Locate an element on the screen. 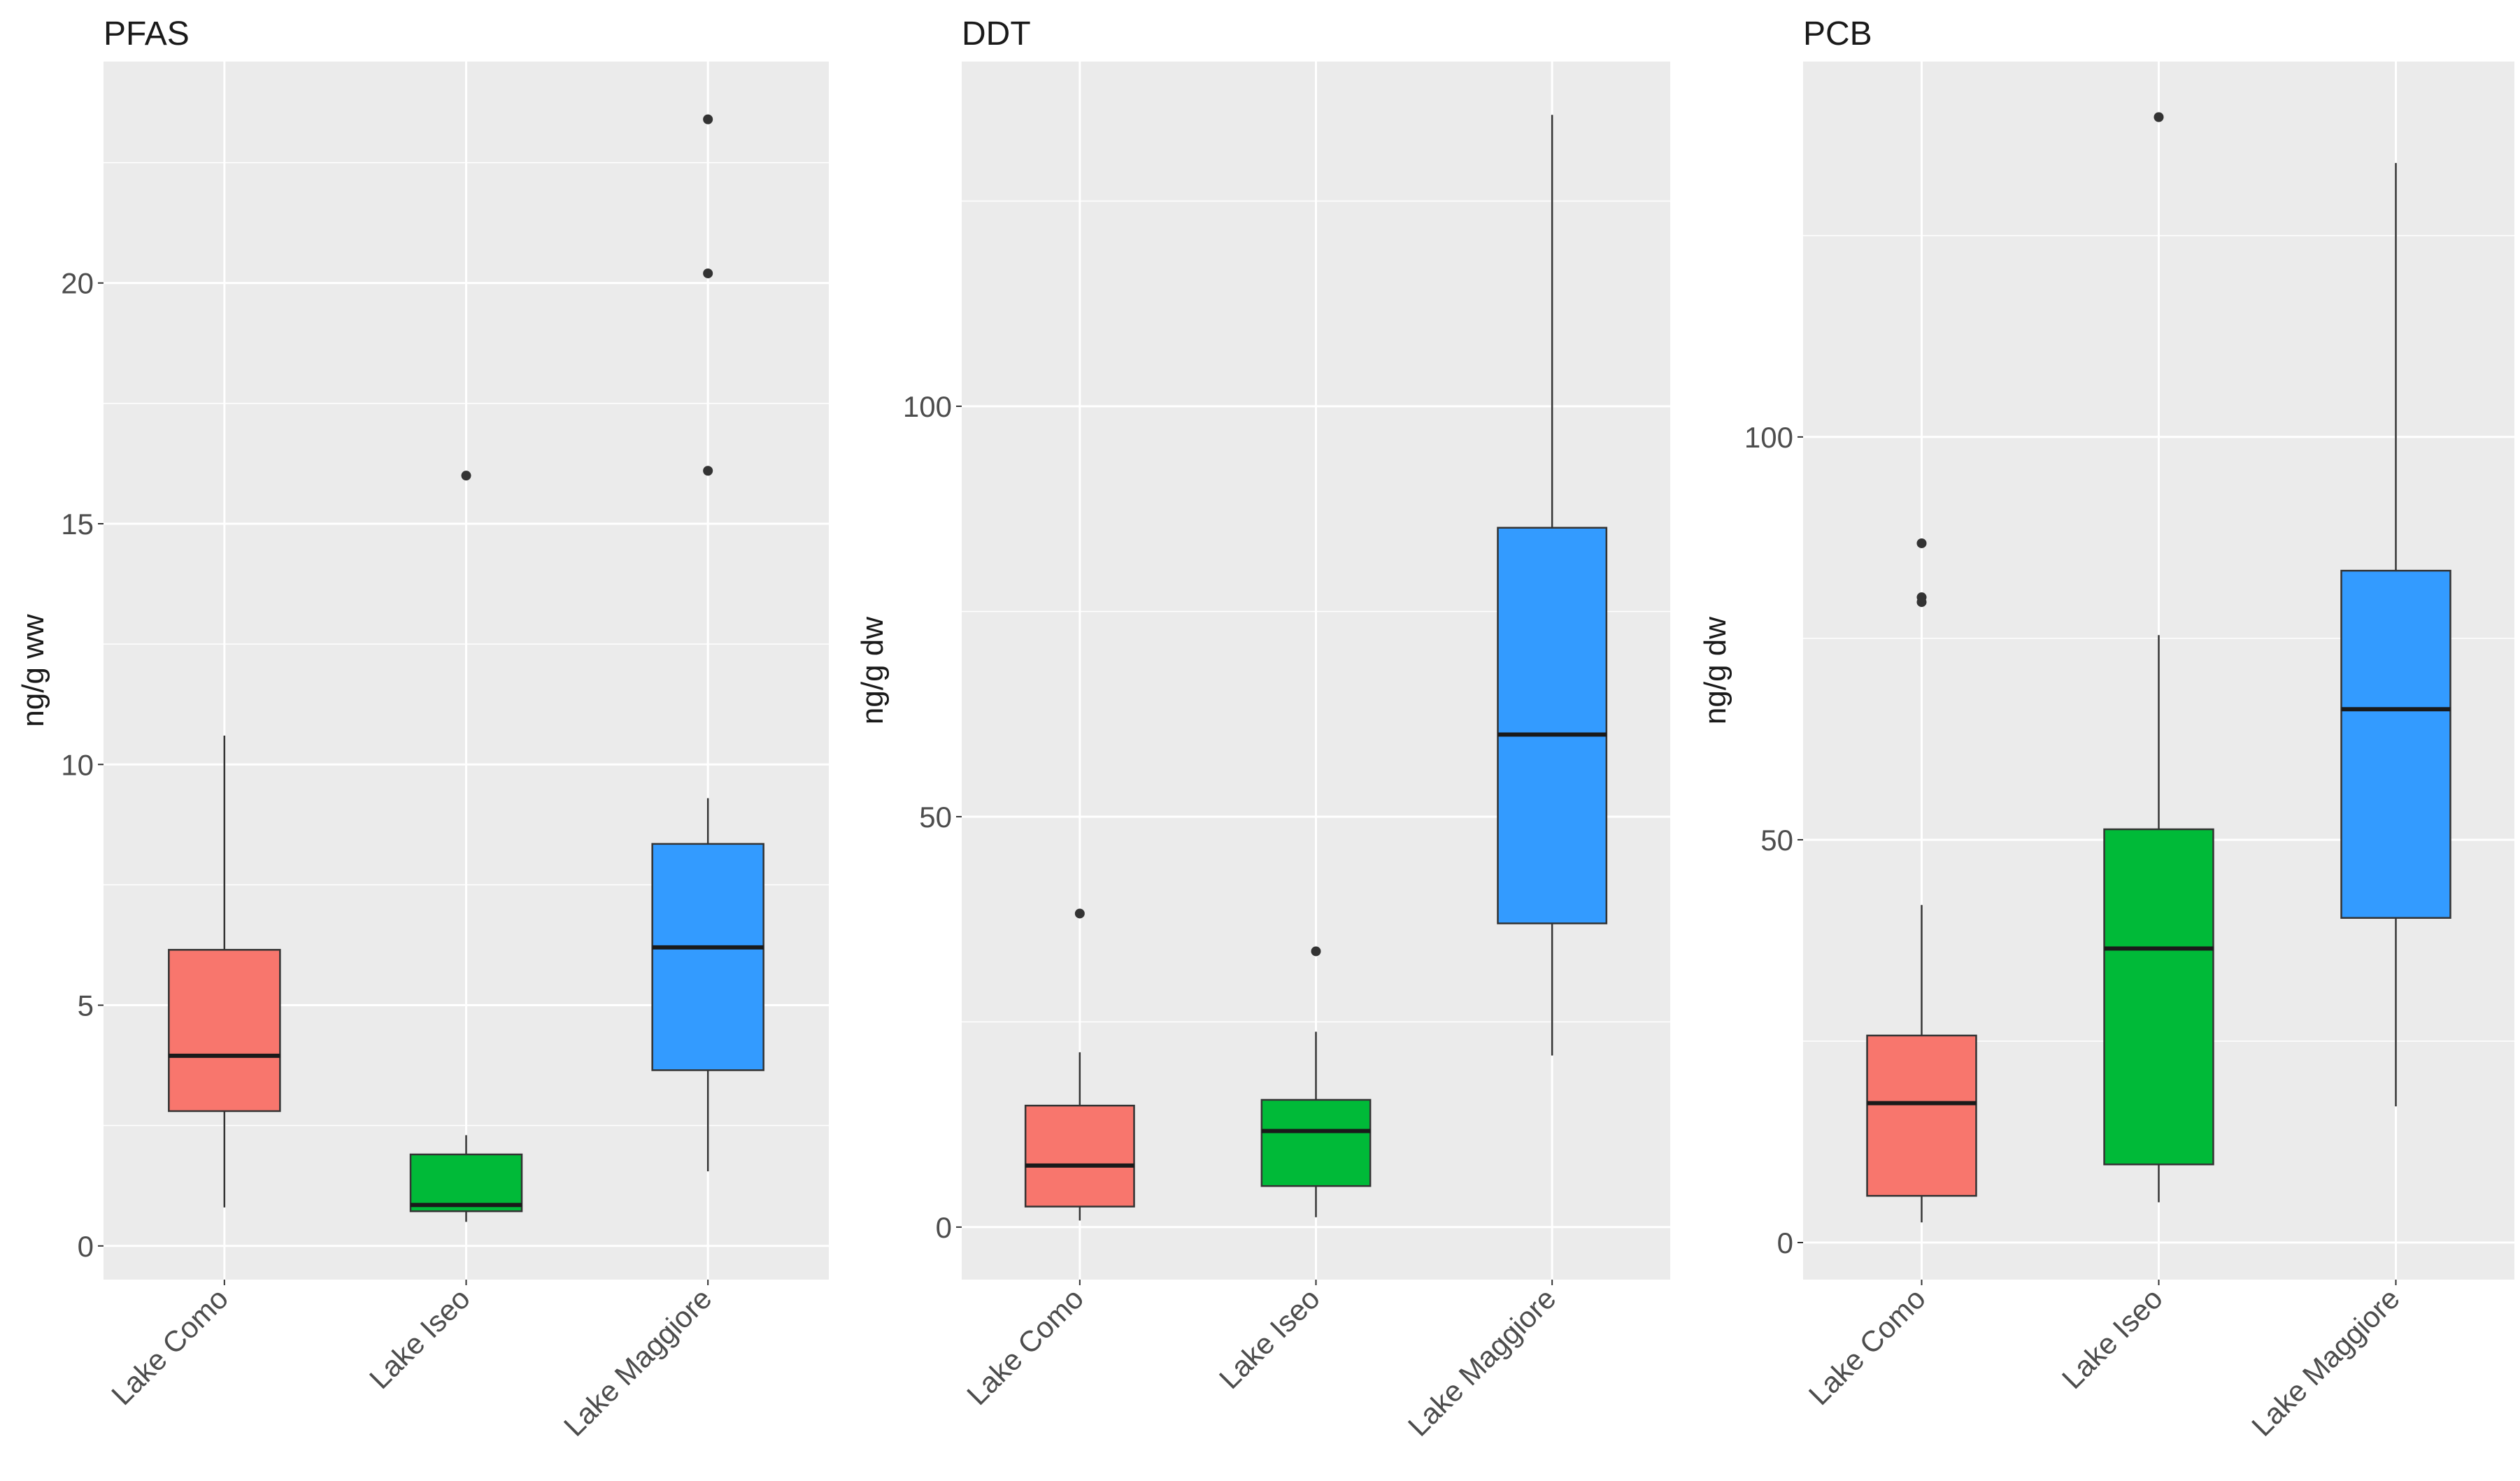 This screenshot has height=1481, width=2520. y-tick-label: 5 is located at coordinates (86, 1005).